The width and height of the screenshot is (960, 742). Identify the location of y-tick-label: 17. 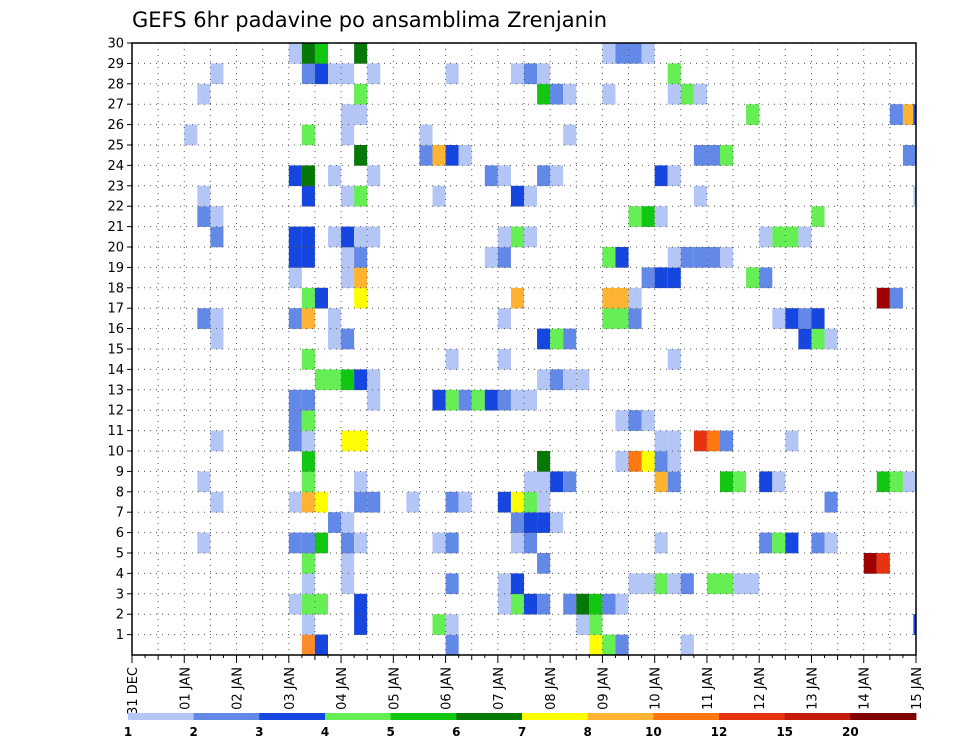
(115, 309).